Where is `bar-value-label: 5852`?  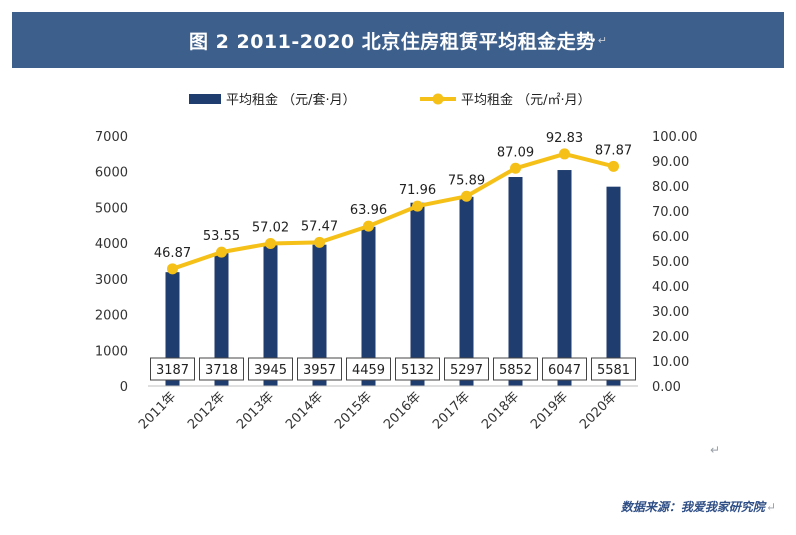 bar-value-label: 5852 is located at coordinates (515, 370).